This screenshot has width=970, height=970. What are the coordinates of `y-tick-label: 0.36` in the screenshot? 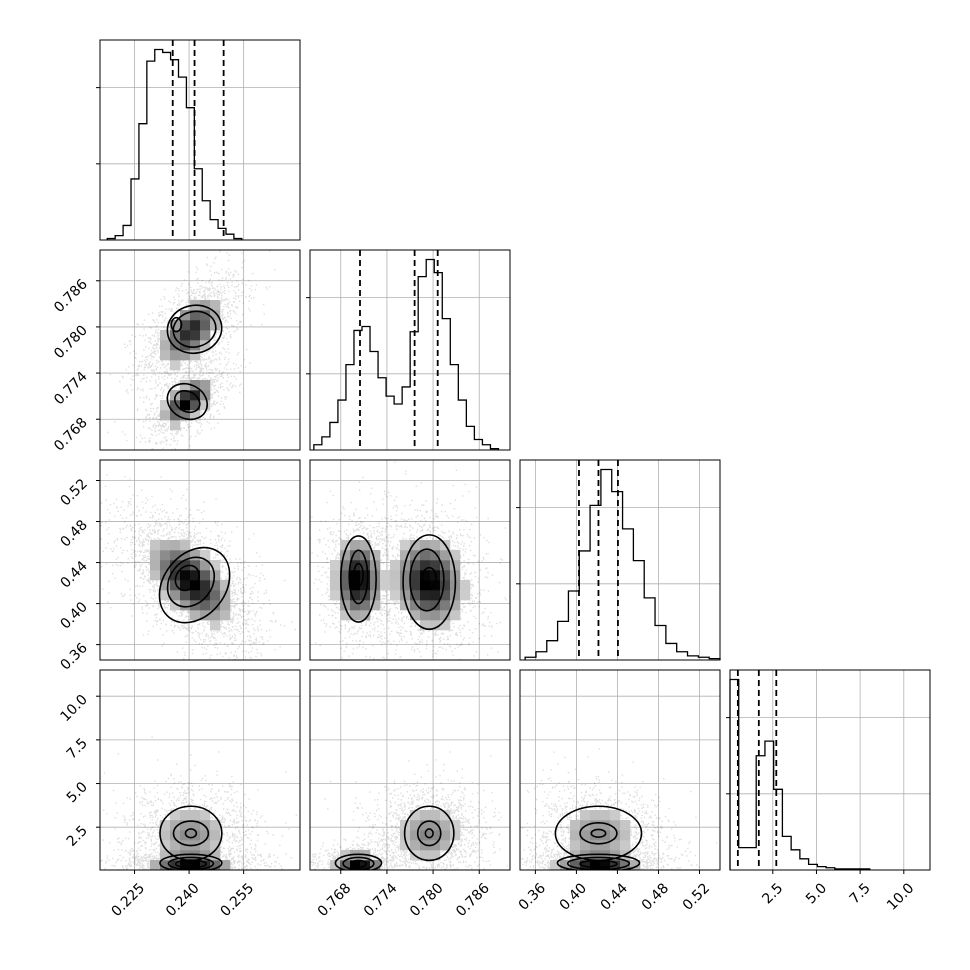 It's located at (73, 656).